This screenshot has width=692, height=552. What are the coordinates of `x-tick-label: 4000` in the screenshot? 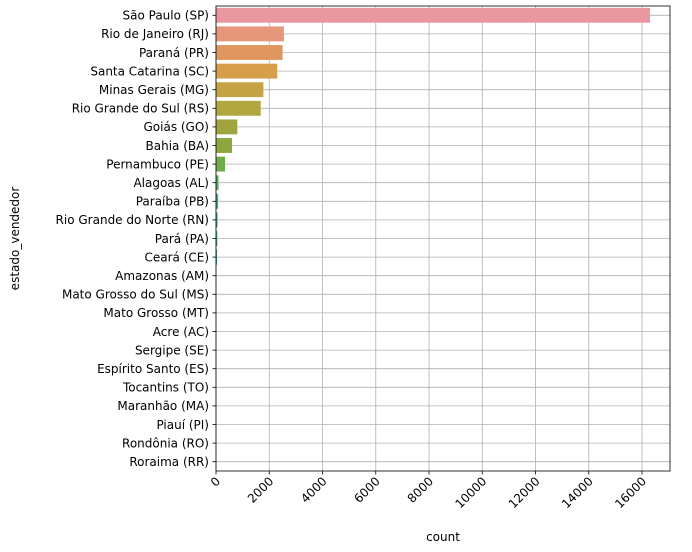 It's located at (313, 489).